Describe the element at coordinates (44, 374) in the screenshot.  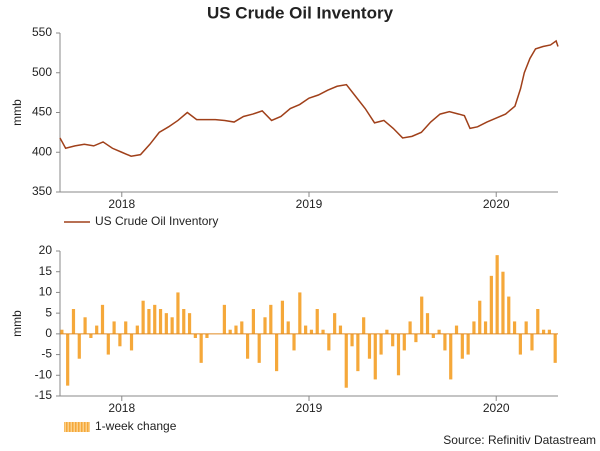
I see `y-tick-label: -10` at that location.